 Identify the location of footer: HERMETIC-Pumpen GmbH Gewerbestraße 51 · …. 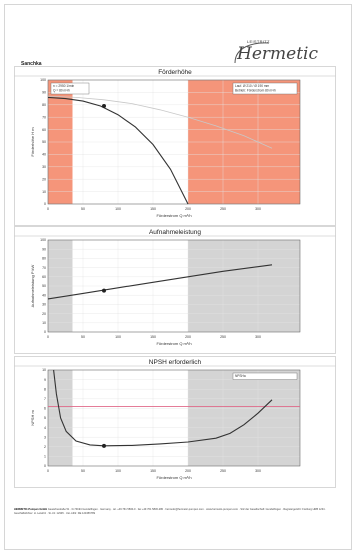
(174, 512).